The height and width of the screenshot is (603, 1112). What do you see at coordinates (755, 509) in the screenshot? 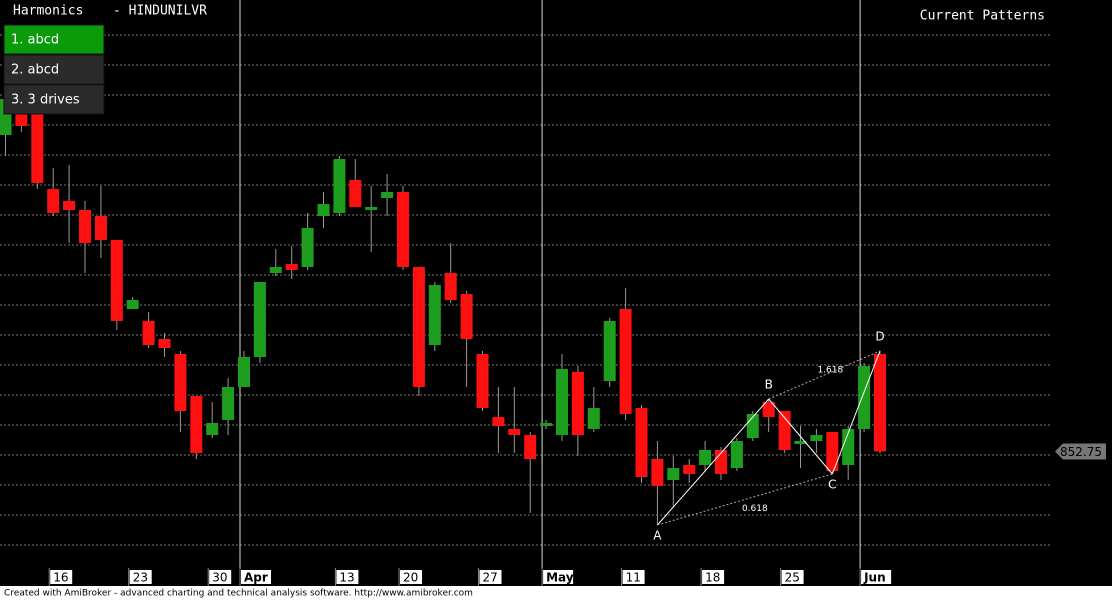
I see `ratio-label: 0.618` at bounding box center [755, 509].